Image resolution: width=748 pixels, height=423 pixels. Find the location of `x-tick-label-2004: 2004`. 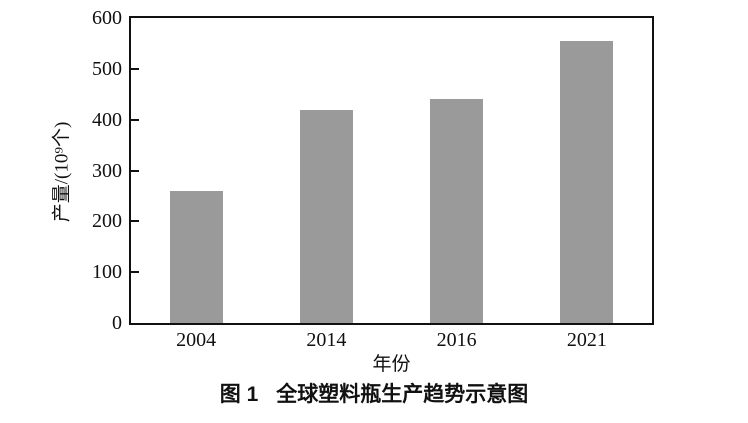

x-tick-label-2004: 2004 is located at coordinates (196, 340).